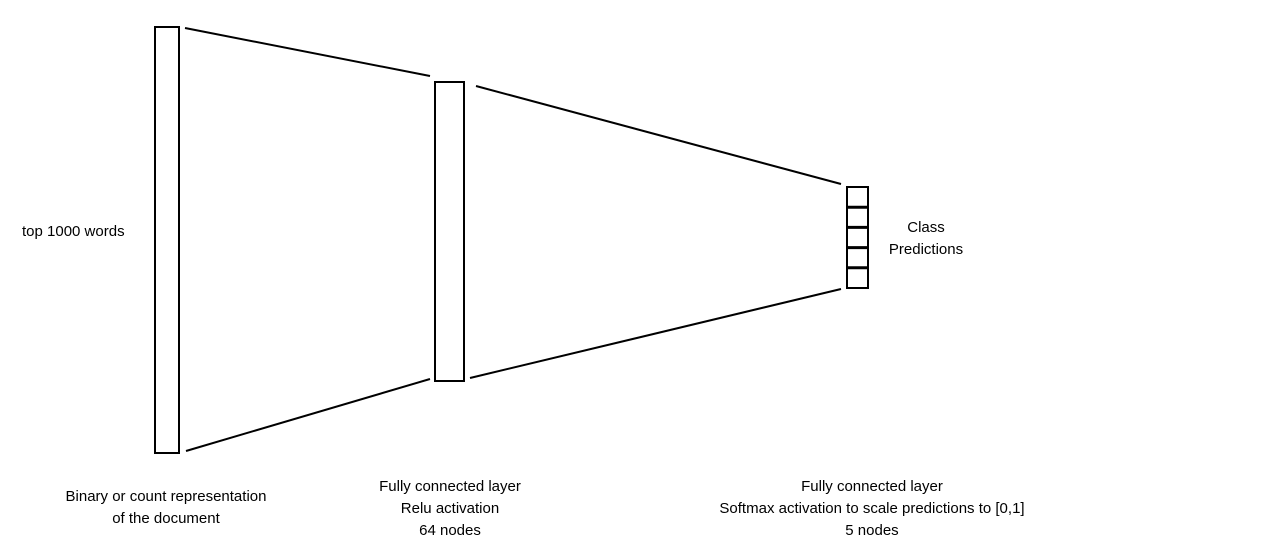 The width and height of the screenshot is (1277, 559). What do you see at coordinates (872, 531) in the screenshot?
I see `output-caption-line-3: 5 nodes` at bounding box center [872, 531].